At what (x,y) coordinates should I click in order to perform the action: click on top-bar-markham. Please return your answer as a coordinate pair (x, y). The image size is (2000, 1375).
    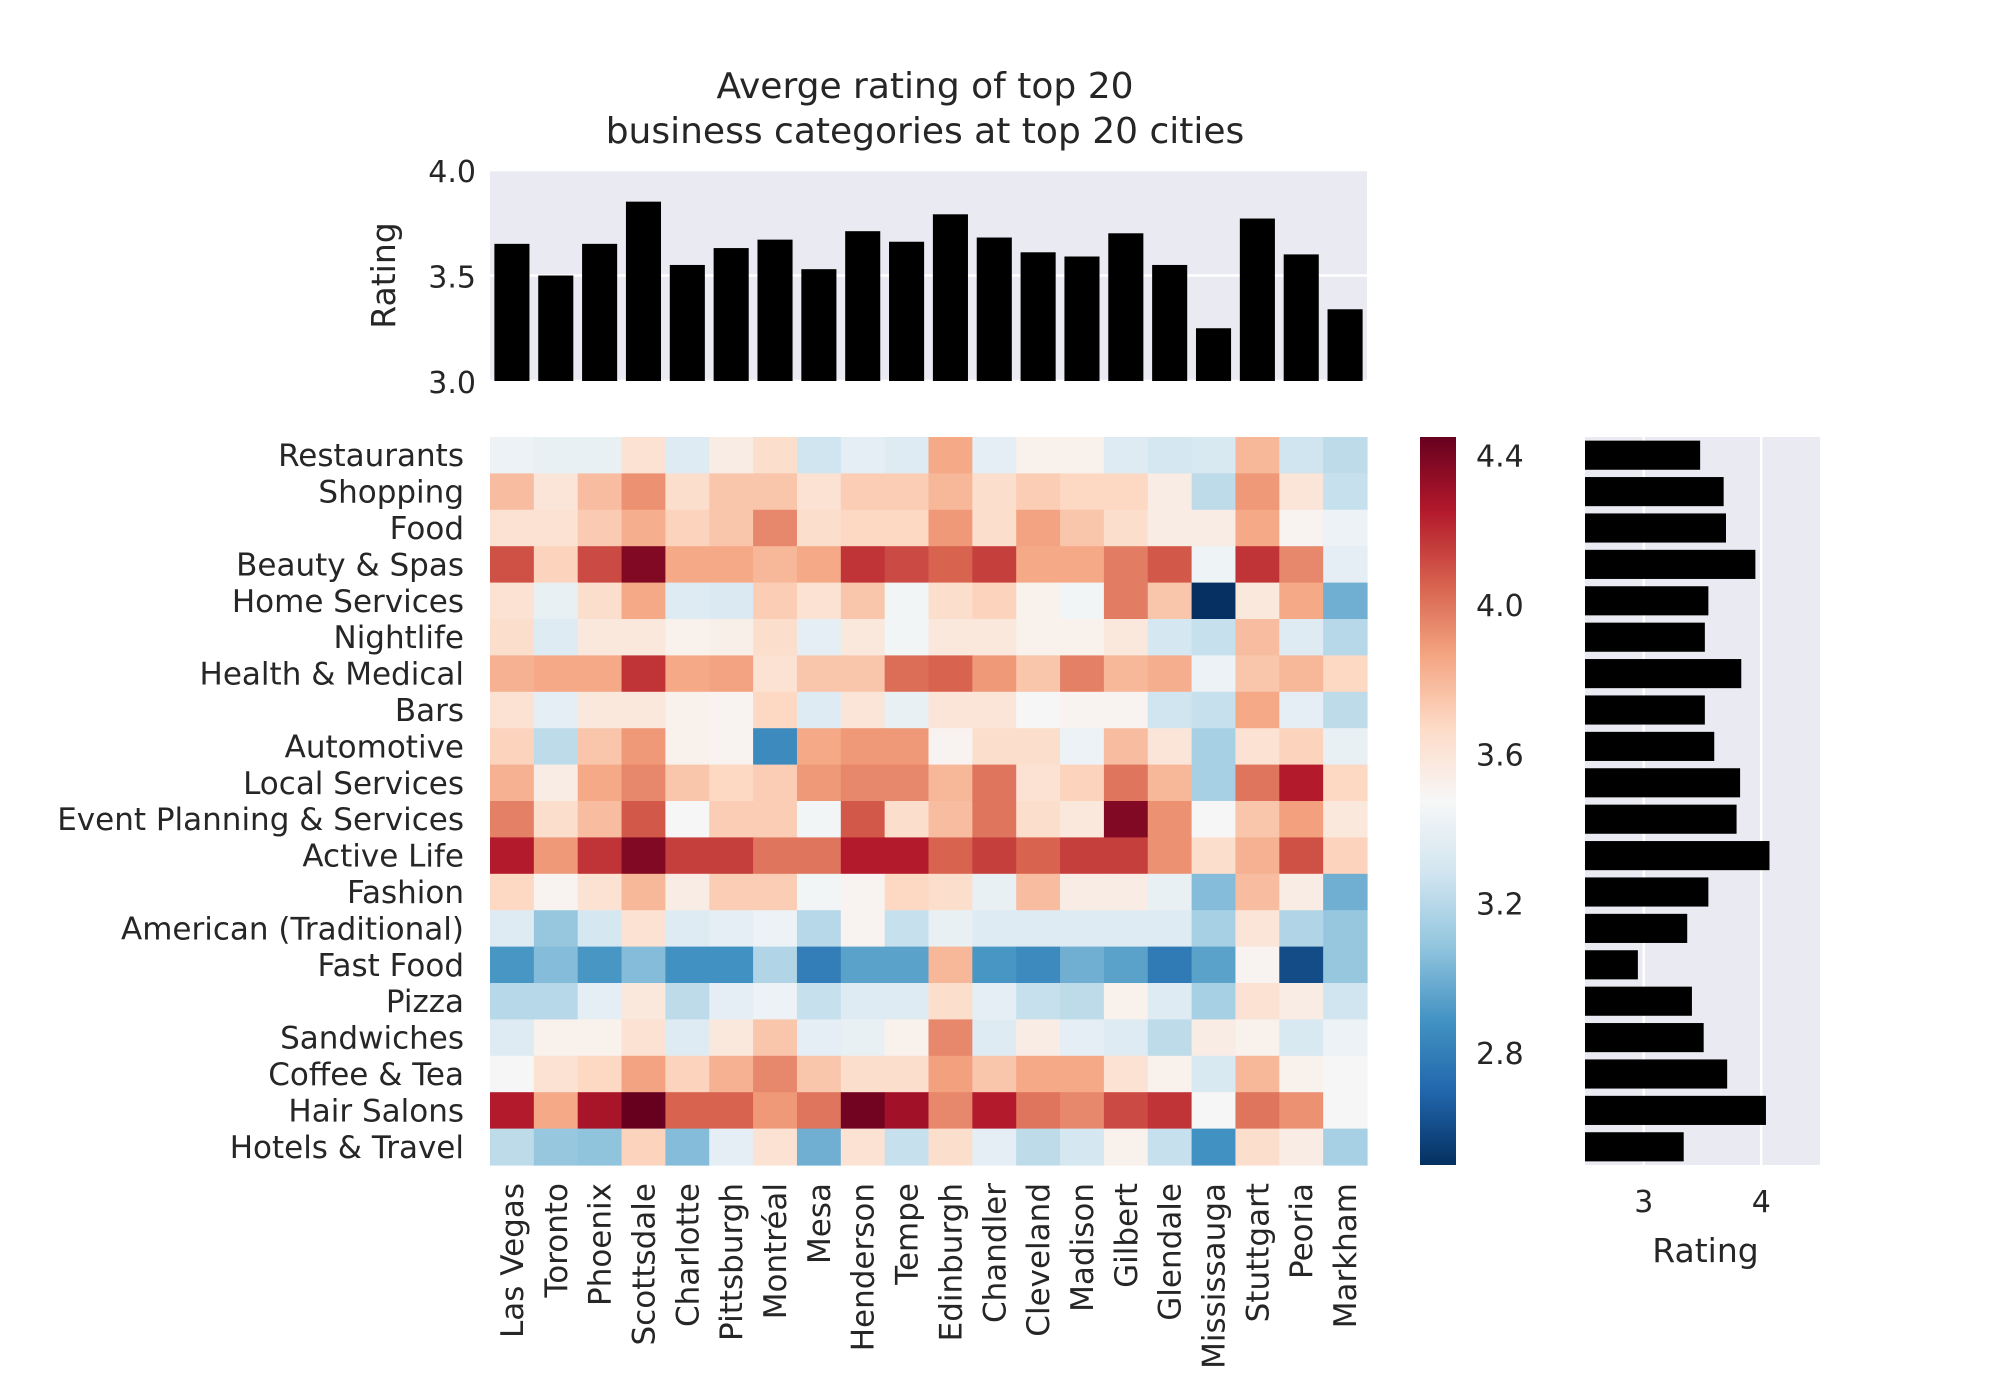
    Looking at the image, I should click on (1345, 345).